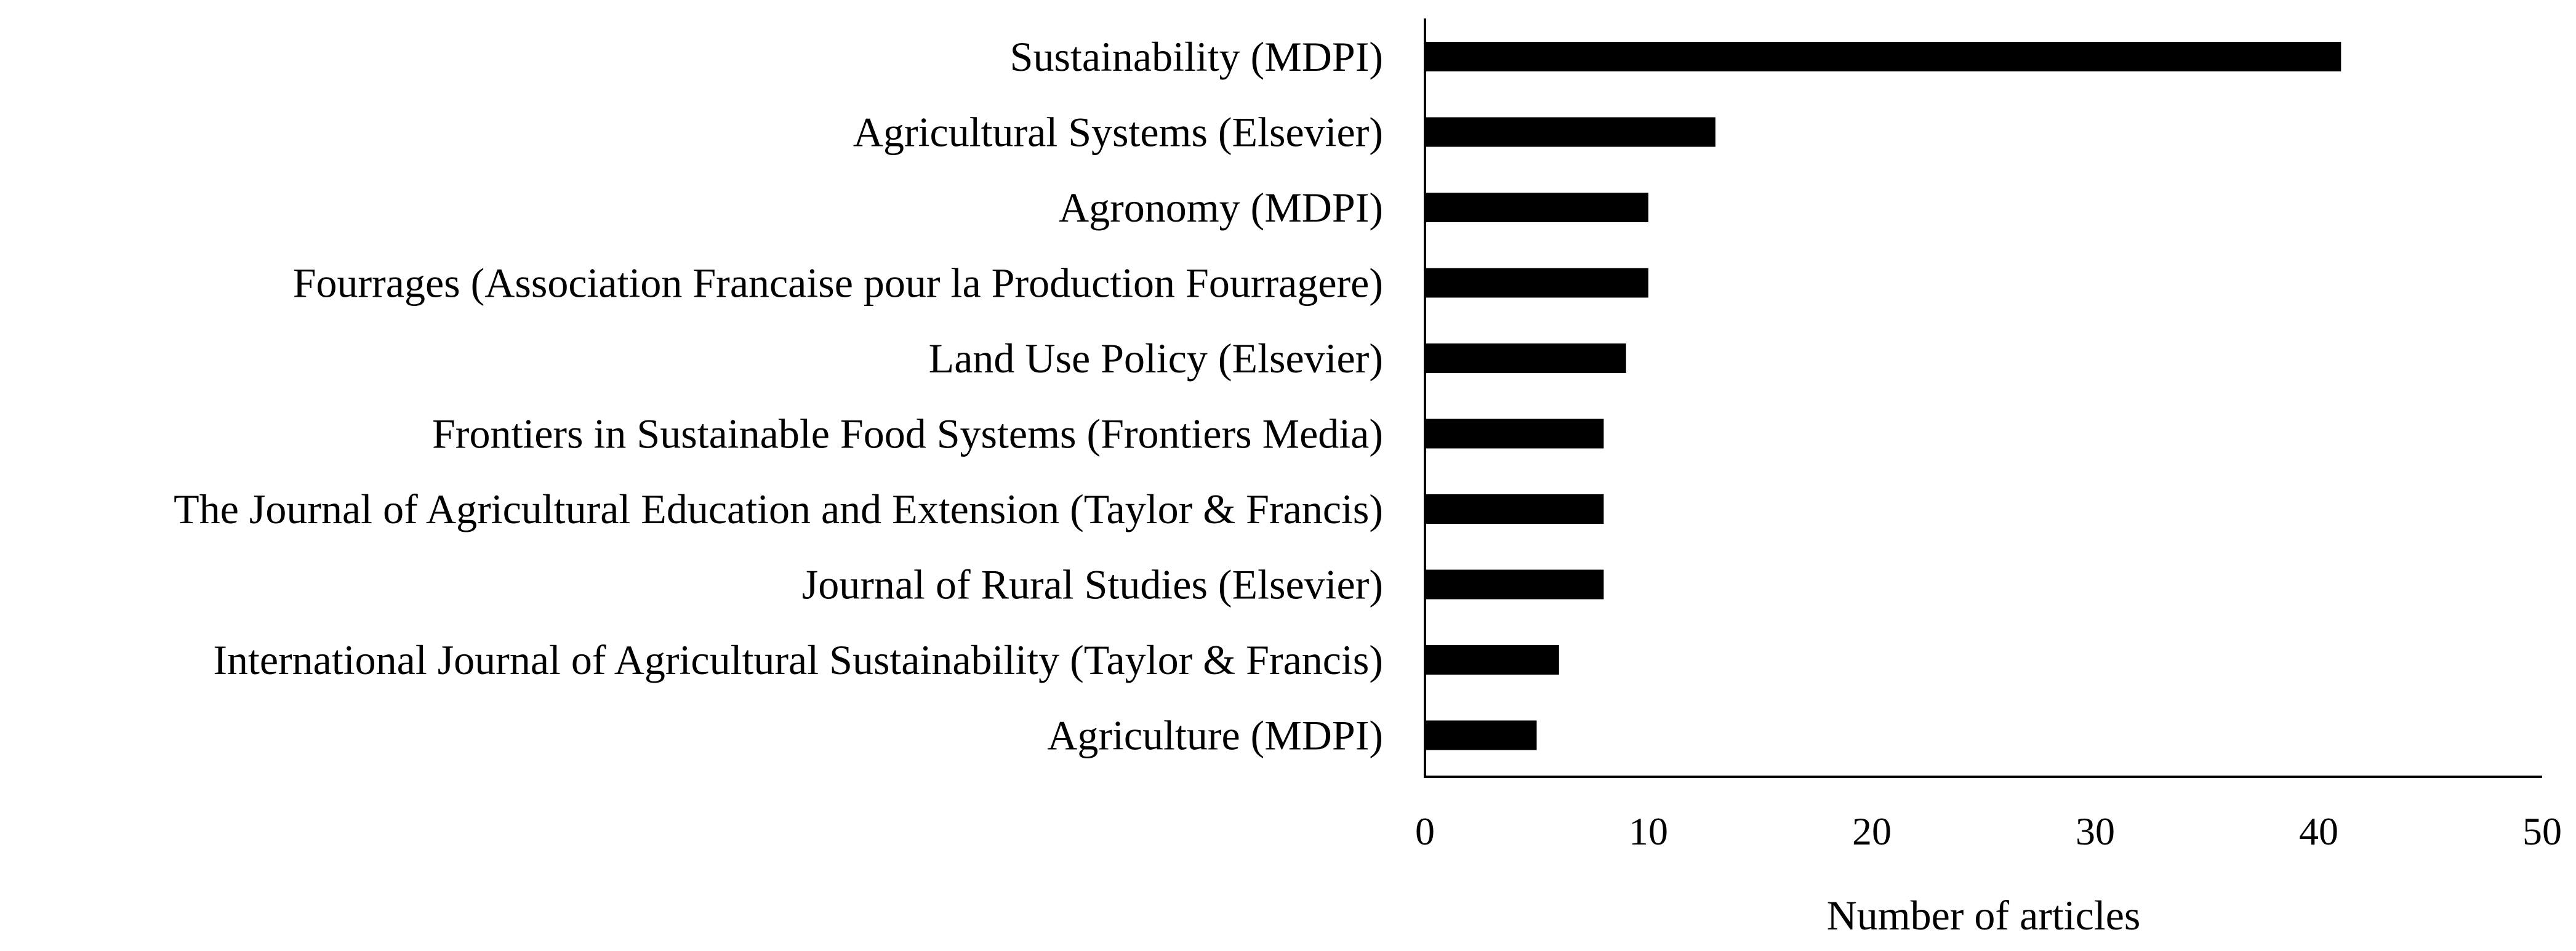 Image resolution: width=2576 pixels, height=951 pixels. Describe the element at coordinates (1196, 56) in the screenshot. I see `category-label: Sustainability (MDPI)` at that location.